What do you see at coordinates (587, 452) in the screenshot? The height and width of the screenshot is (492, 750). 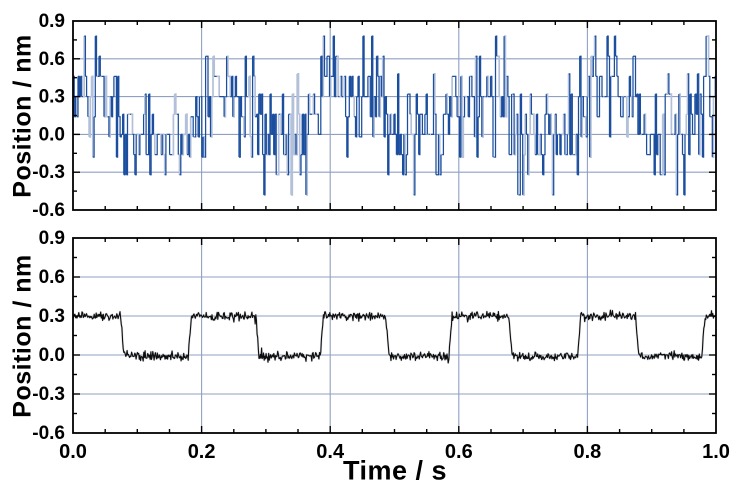 I see `x-tick-label: 0.8` at bounding box center [587, 452].